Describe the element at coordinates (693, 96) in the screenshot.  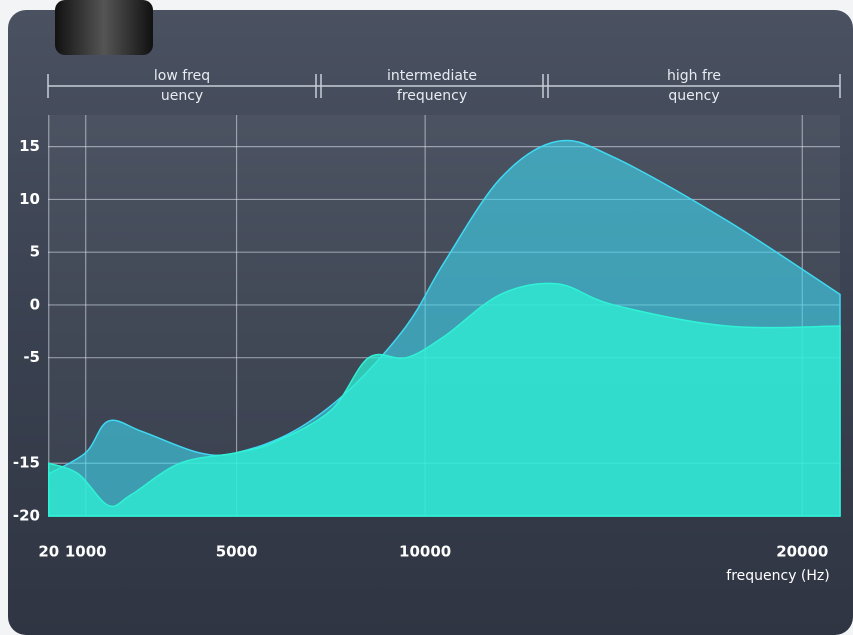
I see `band-label: quency` at that location.